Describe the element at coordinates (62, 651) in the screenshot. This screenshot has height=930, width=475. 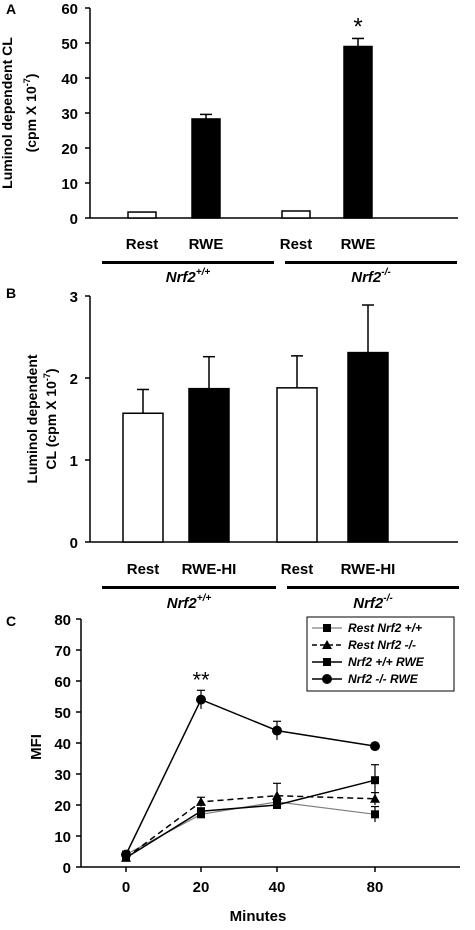
I see `y-tick-label: 70` at that location.